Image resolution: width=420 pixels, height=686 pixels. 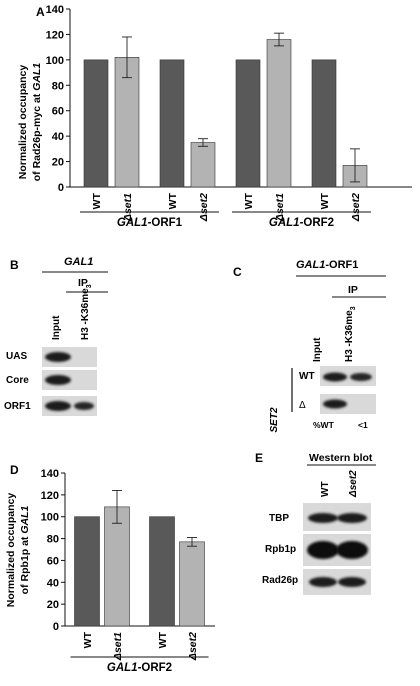 What do you see at coordinates (53, 583) in the screenshot?
I see `panel-d-ytick-label: 40` at bounding box center [53, 583].